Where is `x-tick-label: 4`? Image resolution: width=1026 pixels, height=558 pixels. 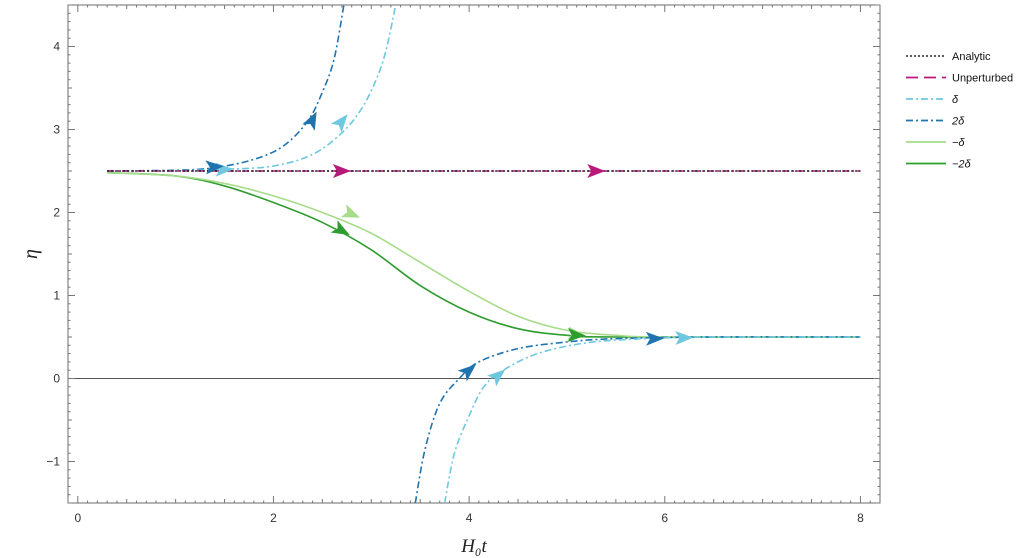
x-tick-label: 4 is located at coordinates (469, 518).